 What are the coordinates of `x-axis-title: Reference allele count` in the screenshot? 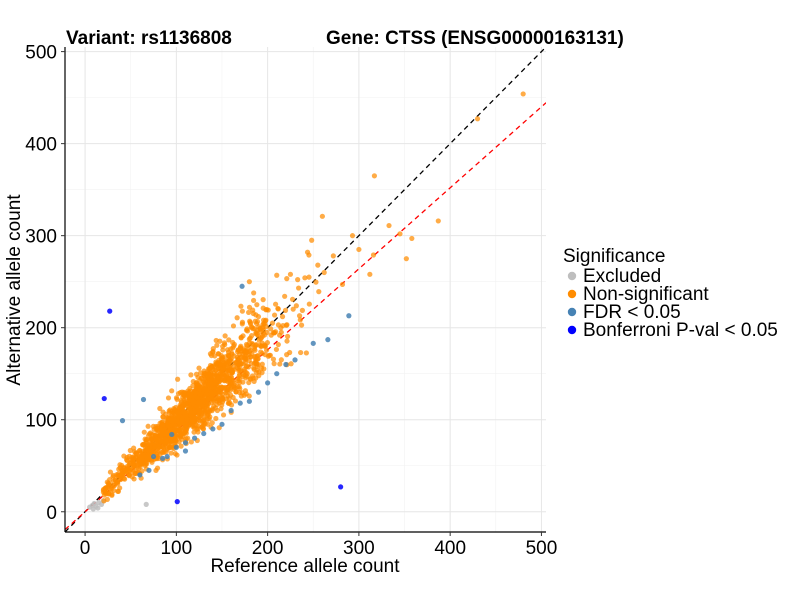 It's located at (305, 566).